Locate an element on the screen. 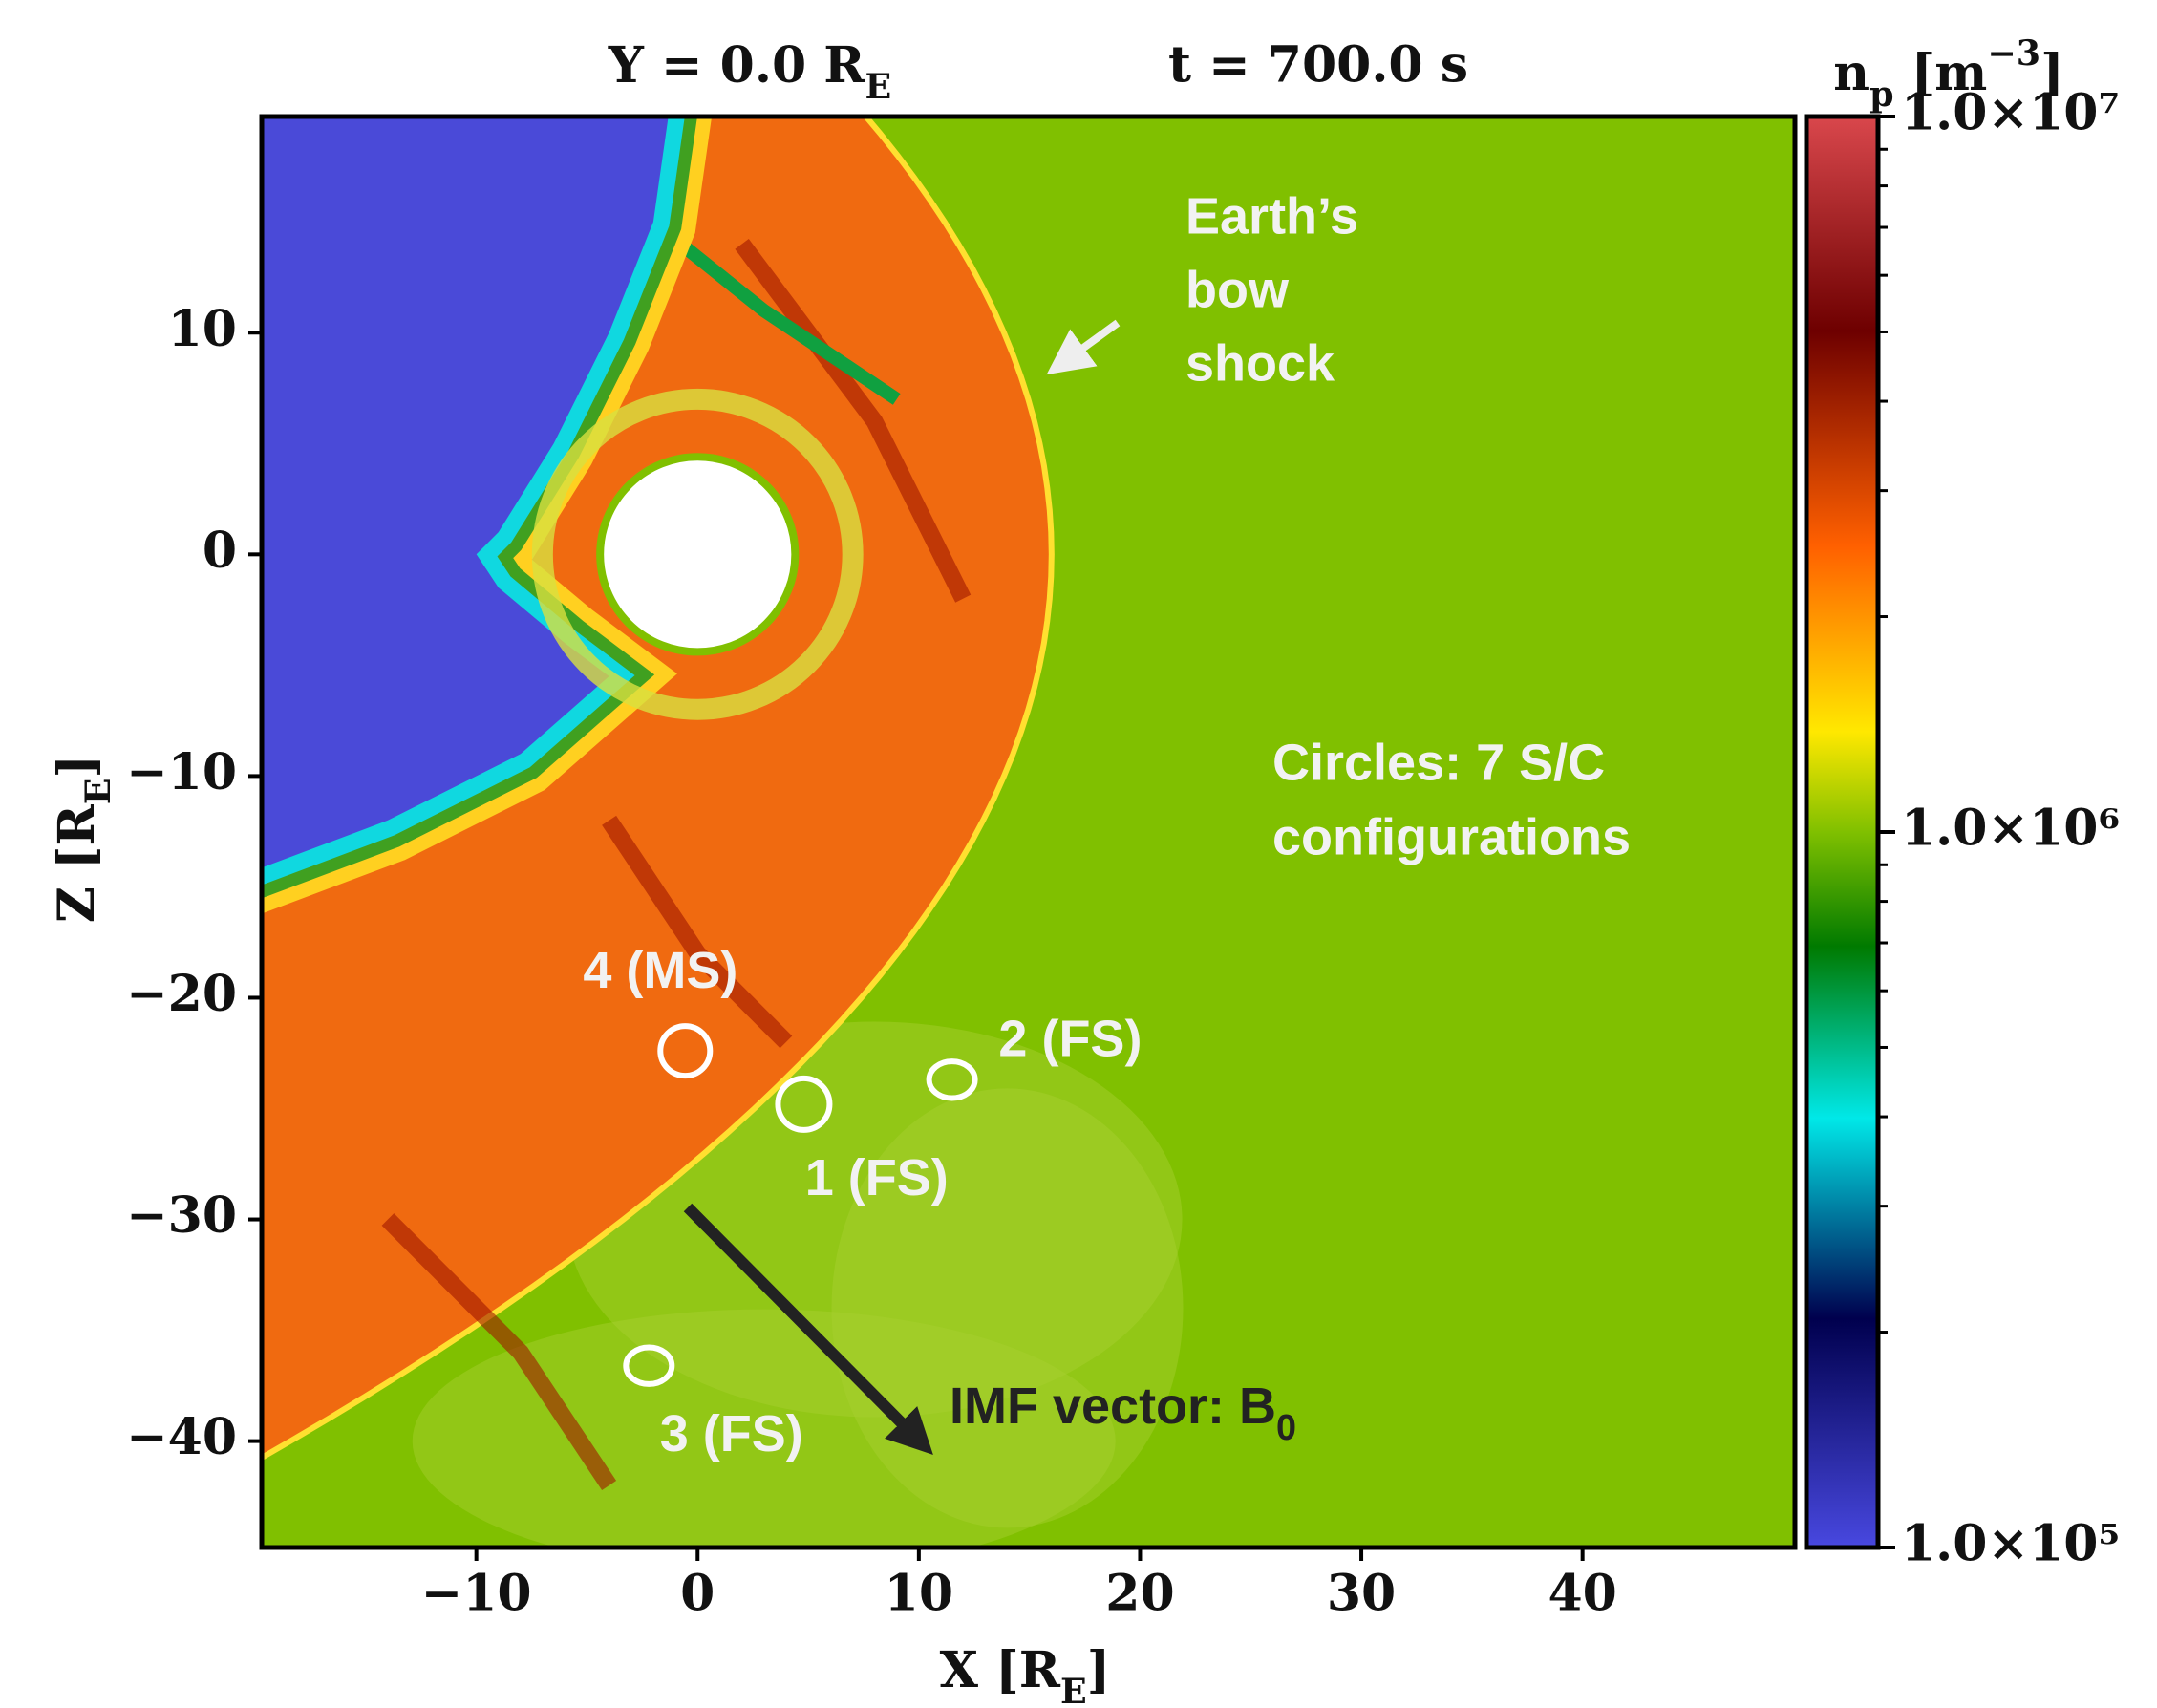 The width and height of the screenshot is (2157, 1708). y-axis-label-part: Z [R is located at coordinates (77, 863).